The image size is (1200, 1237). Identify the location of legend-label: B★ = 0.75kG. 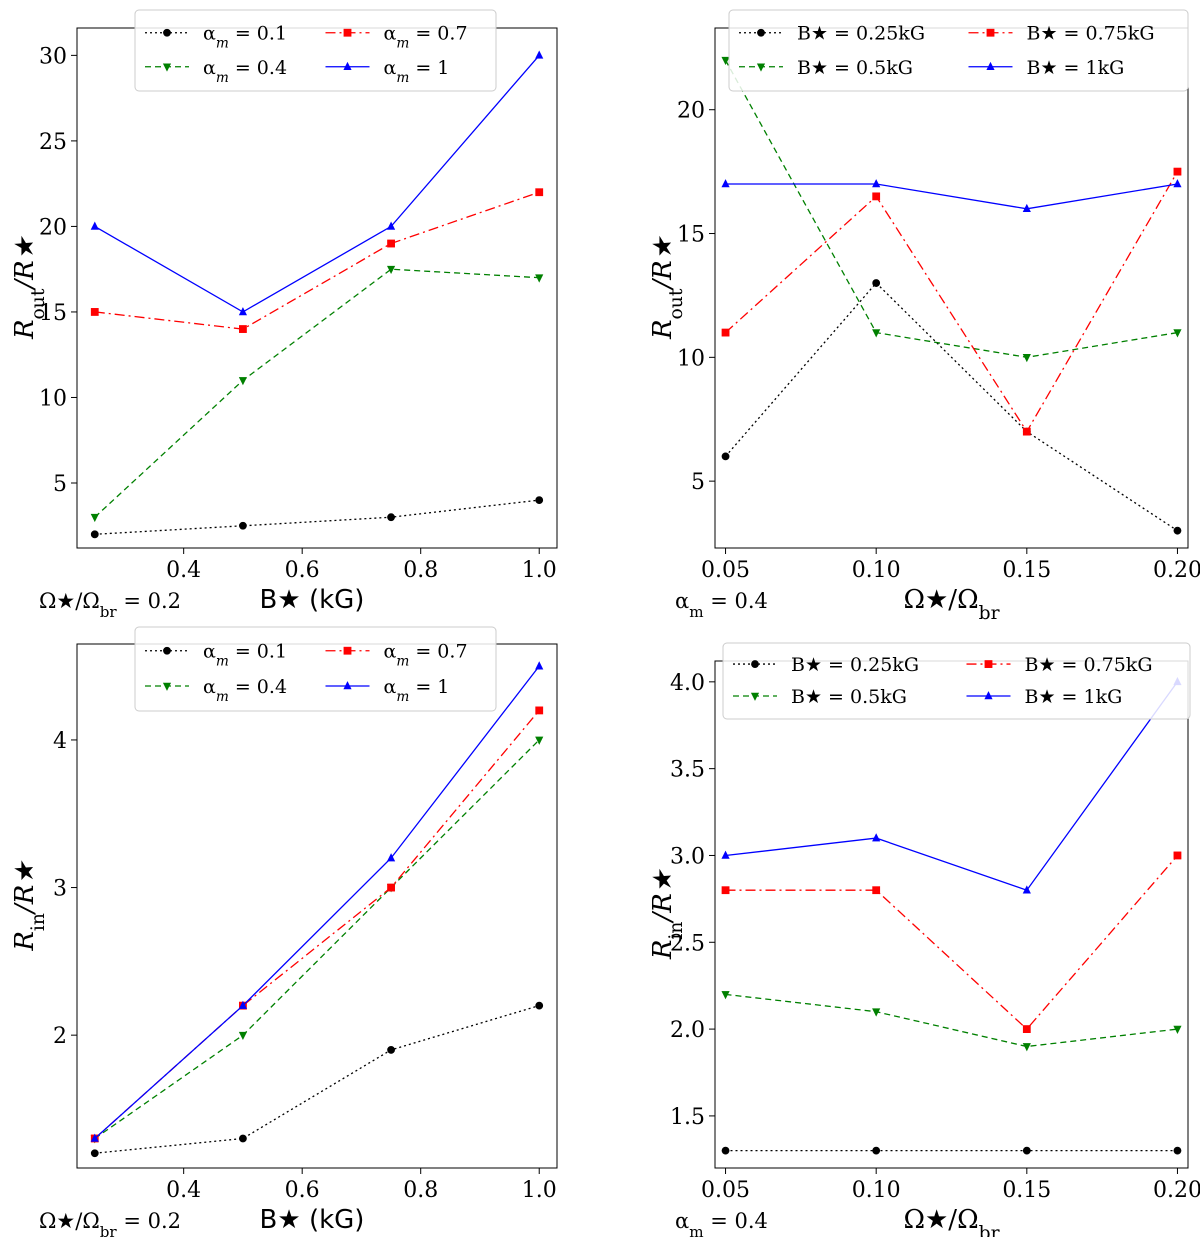
(1091, 34).